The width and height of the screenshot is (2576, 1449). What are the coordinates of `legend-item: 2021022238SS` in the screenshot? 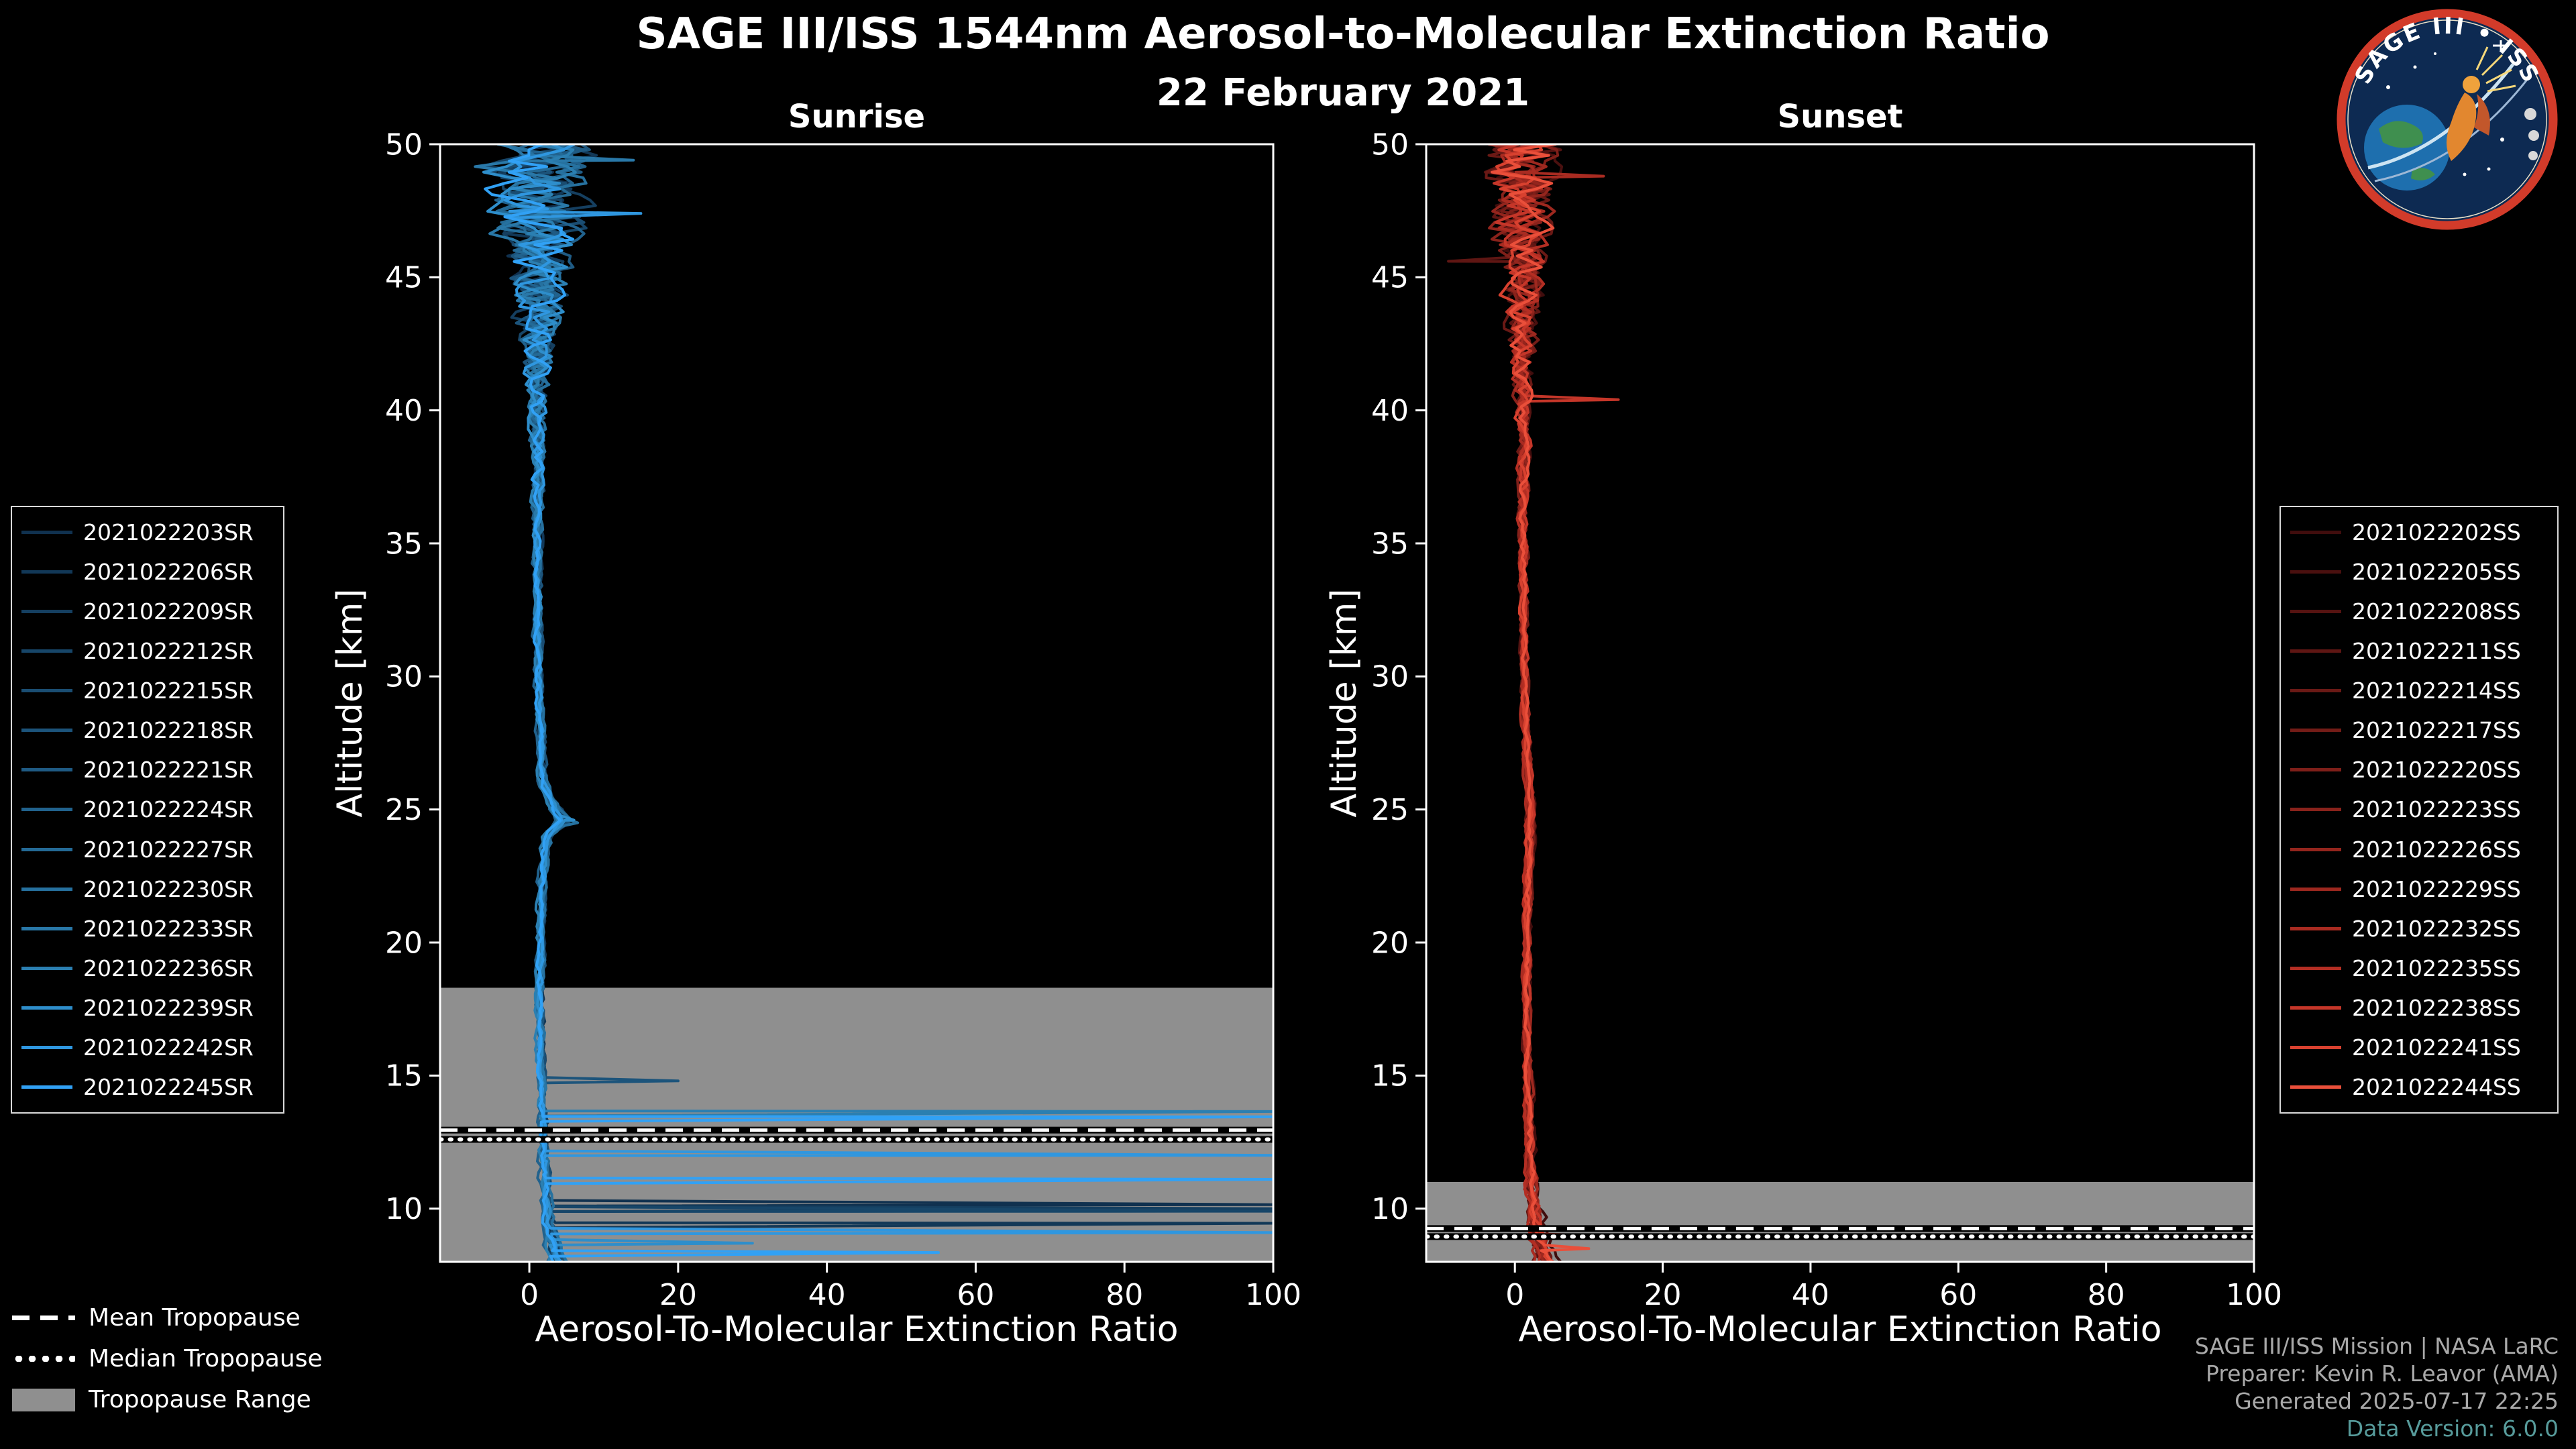 It's located at (2419, 1008).